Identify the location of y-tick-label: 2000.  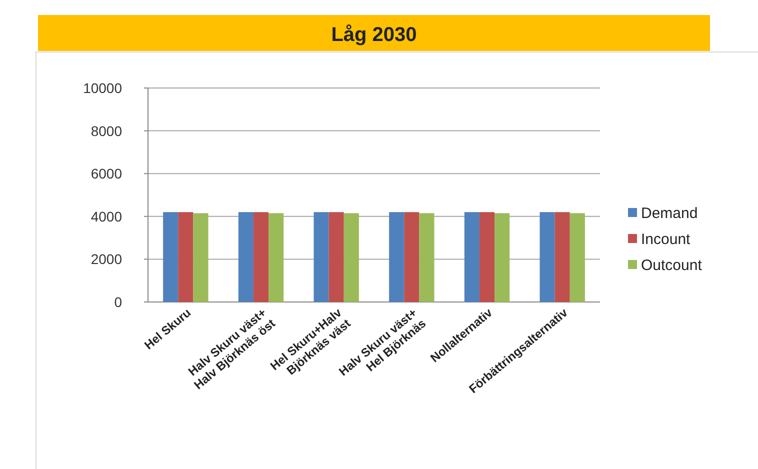
(106, 259).